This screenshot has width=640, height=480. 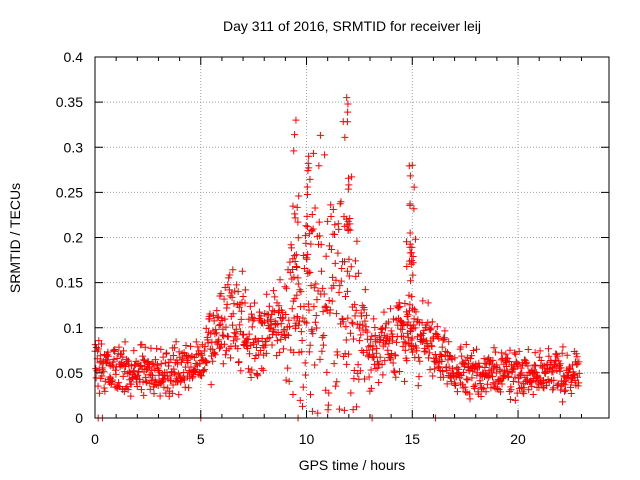 I want to click on x-tick-label: 5, so click(x=201, y=439).